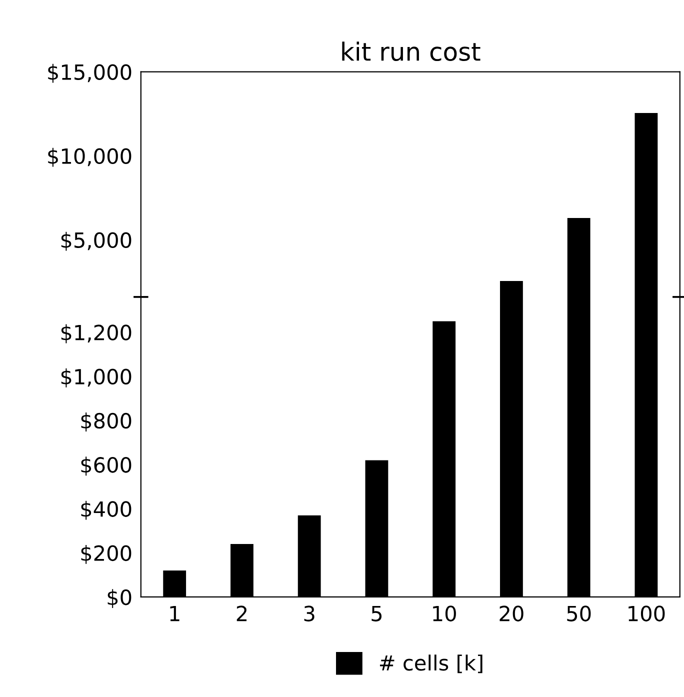  I want to click on x-tick-label: 2, so click(241, 614).